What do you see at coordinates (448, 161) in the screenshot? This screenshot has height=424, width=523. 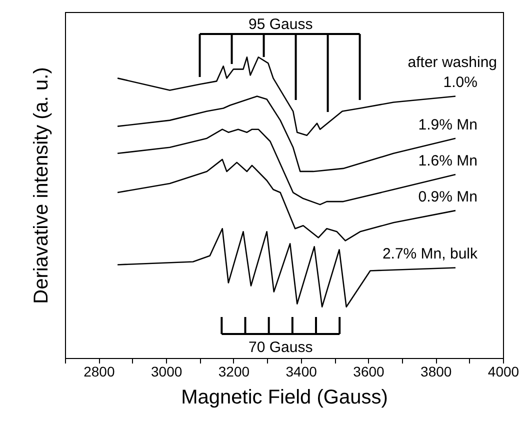 I see `series-label: 1.6% Mn` at bounding box center [448, 161].